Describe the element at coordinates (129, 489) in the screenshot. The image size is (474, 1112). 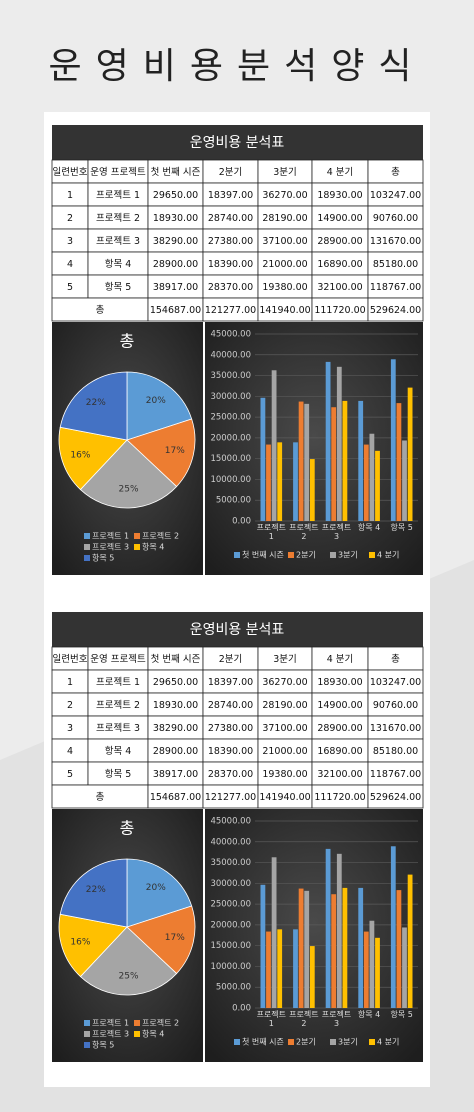
I see `pie-label: 25%` at that location.